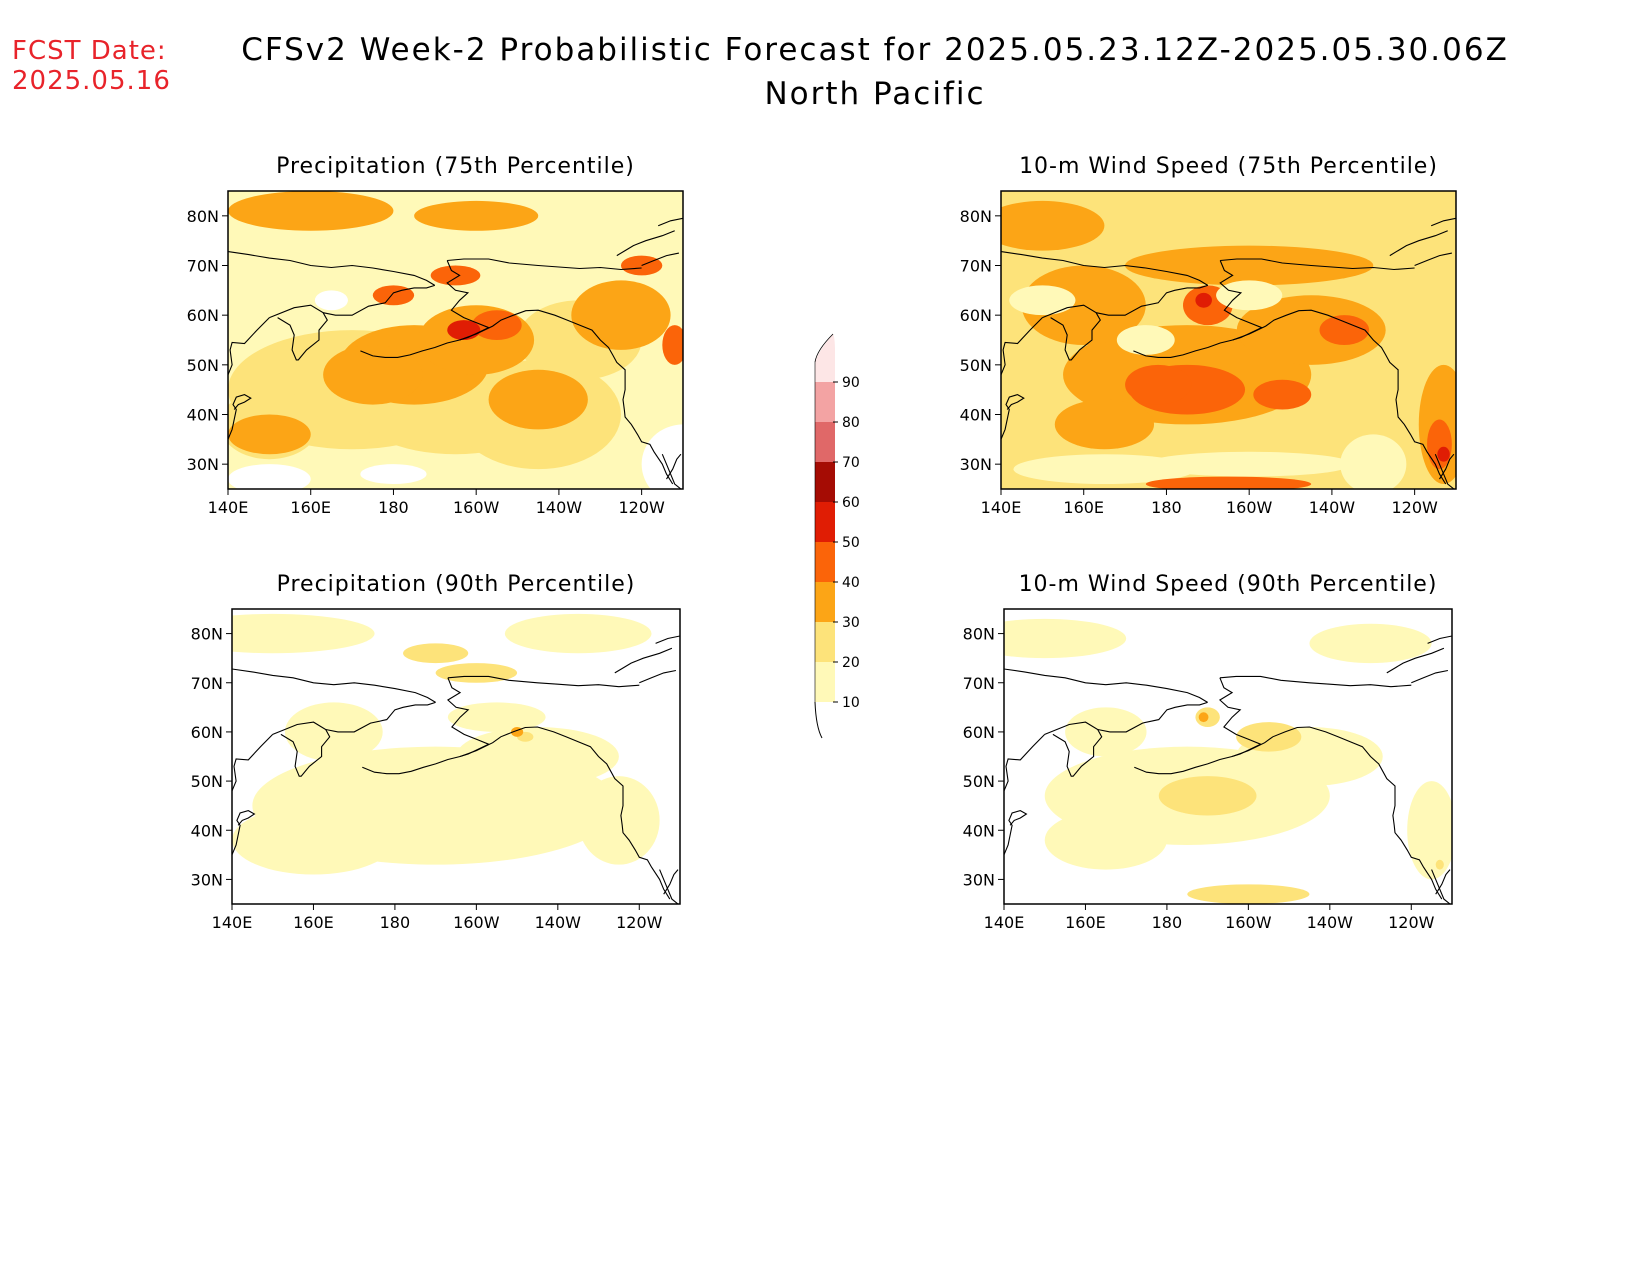 This screenshot has width=1650, height=1275. I want to click on forecast-date-label: FCST Date: 2025.05.16, so click(91, 66).